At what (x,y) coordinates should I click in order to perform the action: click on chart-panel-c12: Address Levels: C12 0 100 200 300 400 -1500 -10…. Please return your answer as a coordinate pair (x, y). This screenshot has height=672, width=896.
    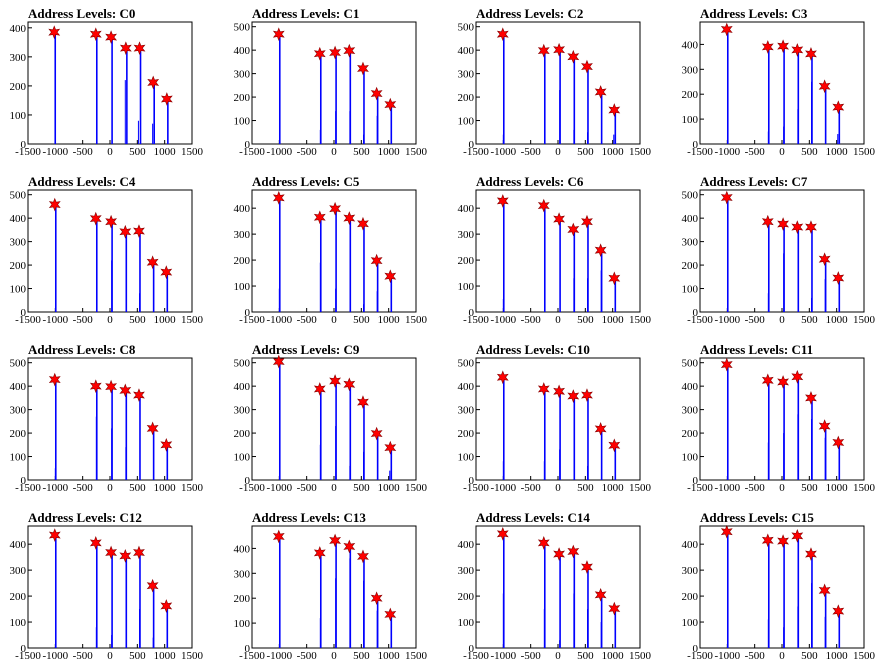
    Looking at the image, I should click on (112, 588).